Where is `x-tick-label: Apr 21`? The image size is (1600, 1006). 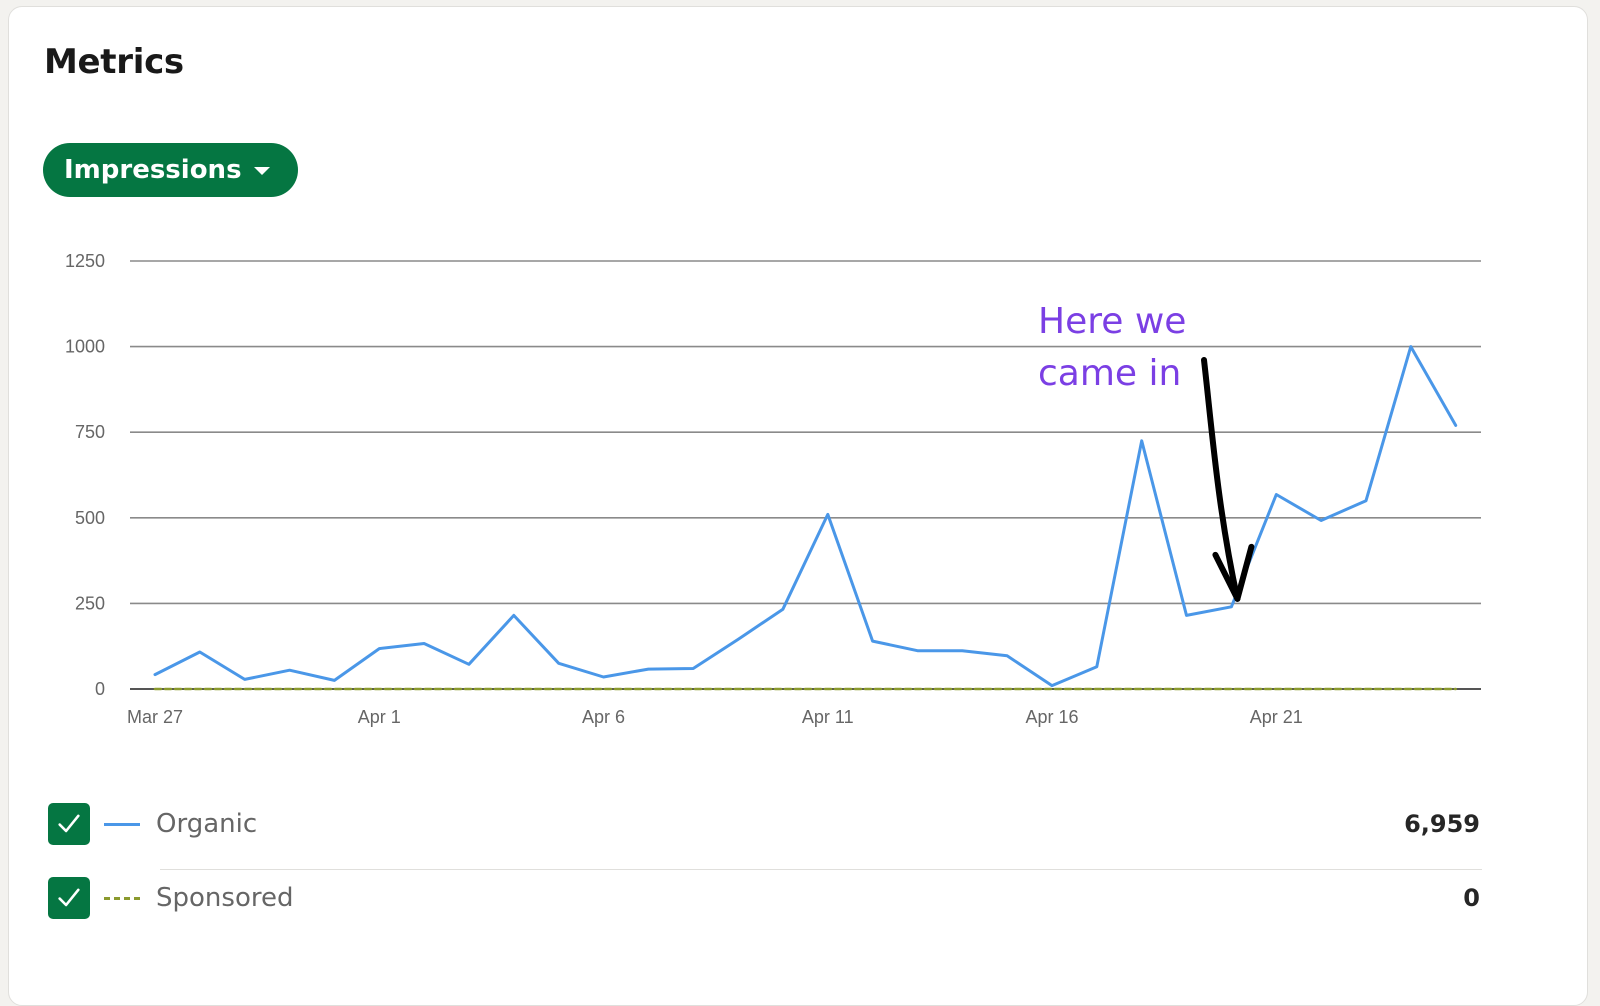
x-tick-label: Apr 21 is located at coordinates (1276, 717).